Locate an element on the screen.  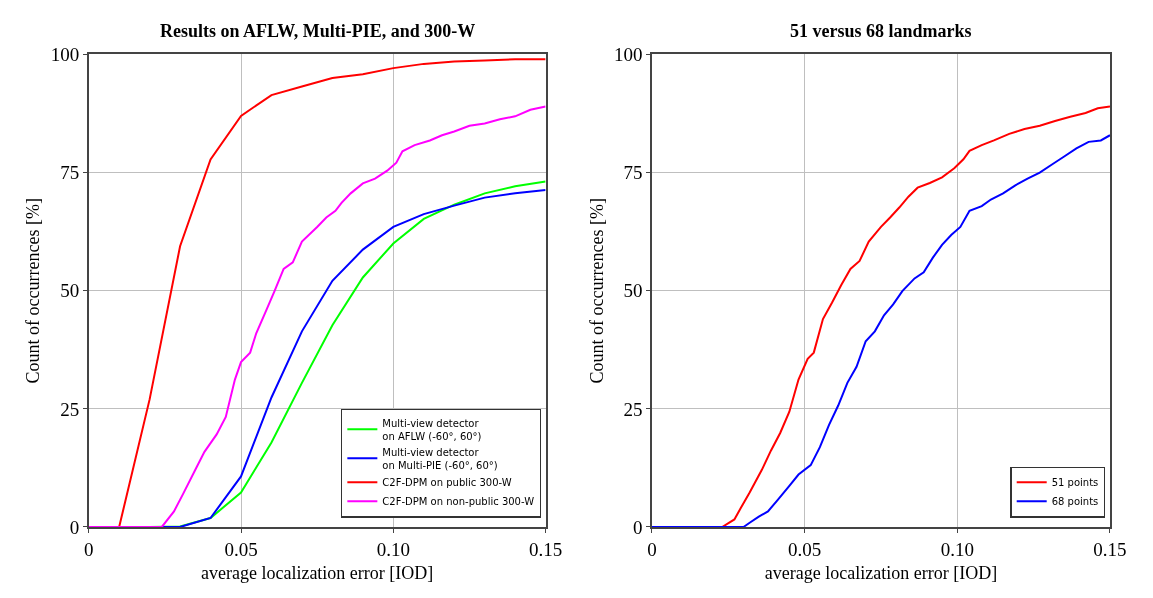
legend-label: 68 points is located at coordinates (1075, 502).